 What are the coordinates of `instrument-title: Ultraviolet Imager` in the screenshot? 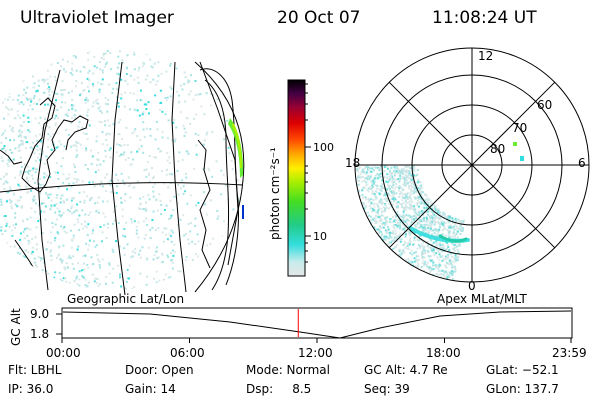 It's located at (97, 18).